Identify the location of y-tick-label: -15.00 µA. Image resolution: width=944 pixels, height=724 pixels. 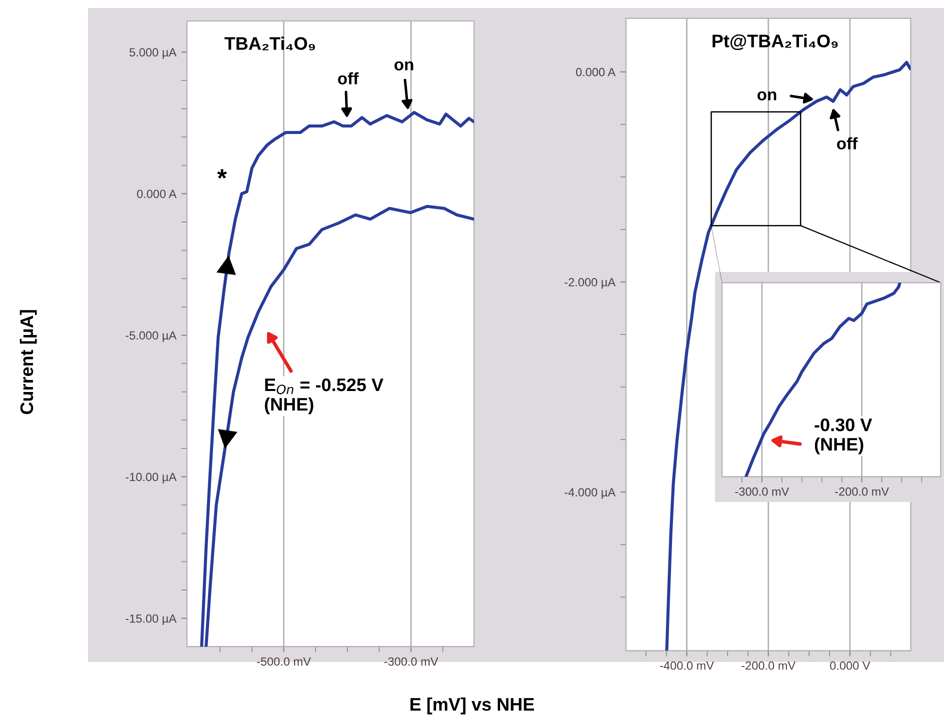
(151, 620).